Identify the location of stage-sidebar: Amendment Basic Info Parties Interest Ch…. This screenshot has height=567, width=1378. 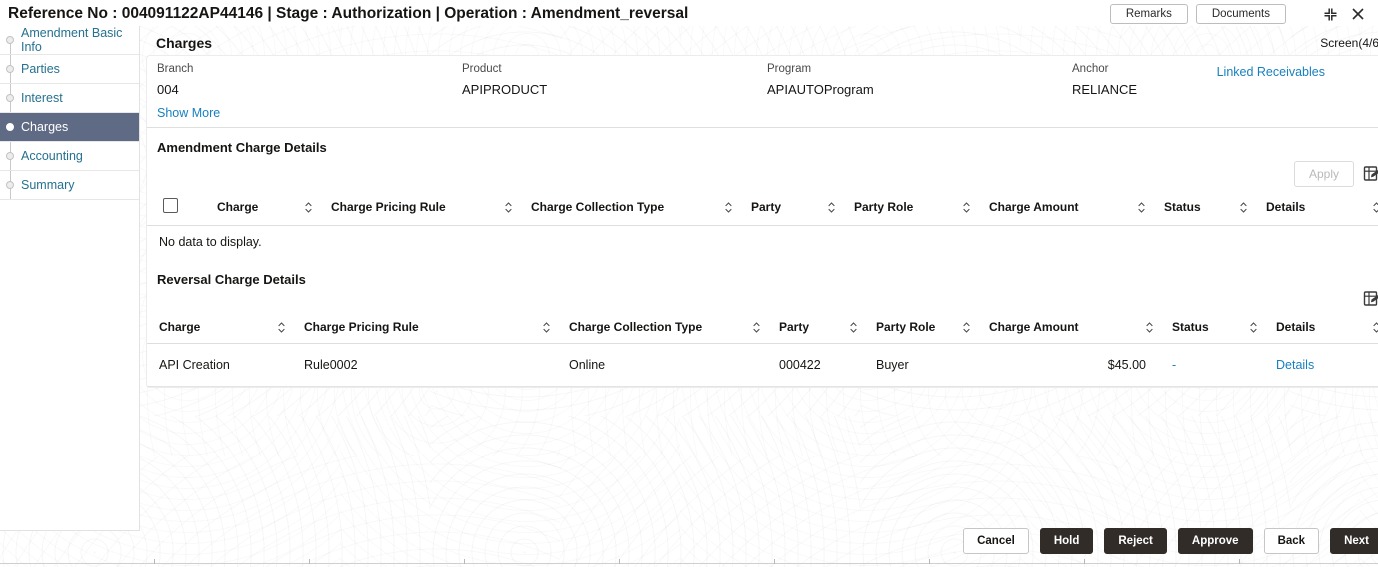
(70, 278).